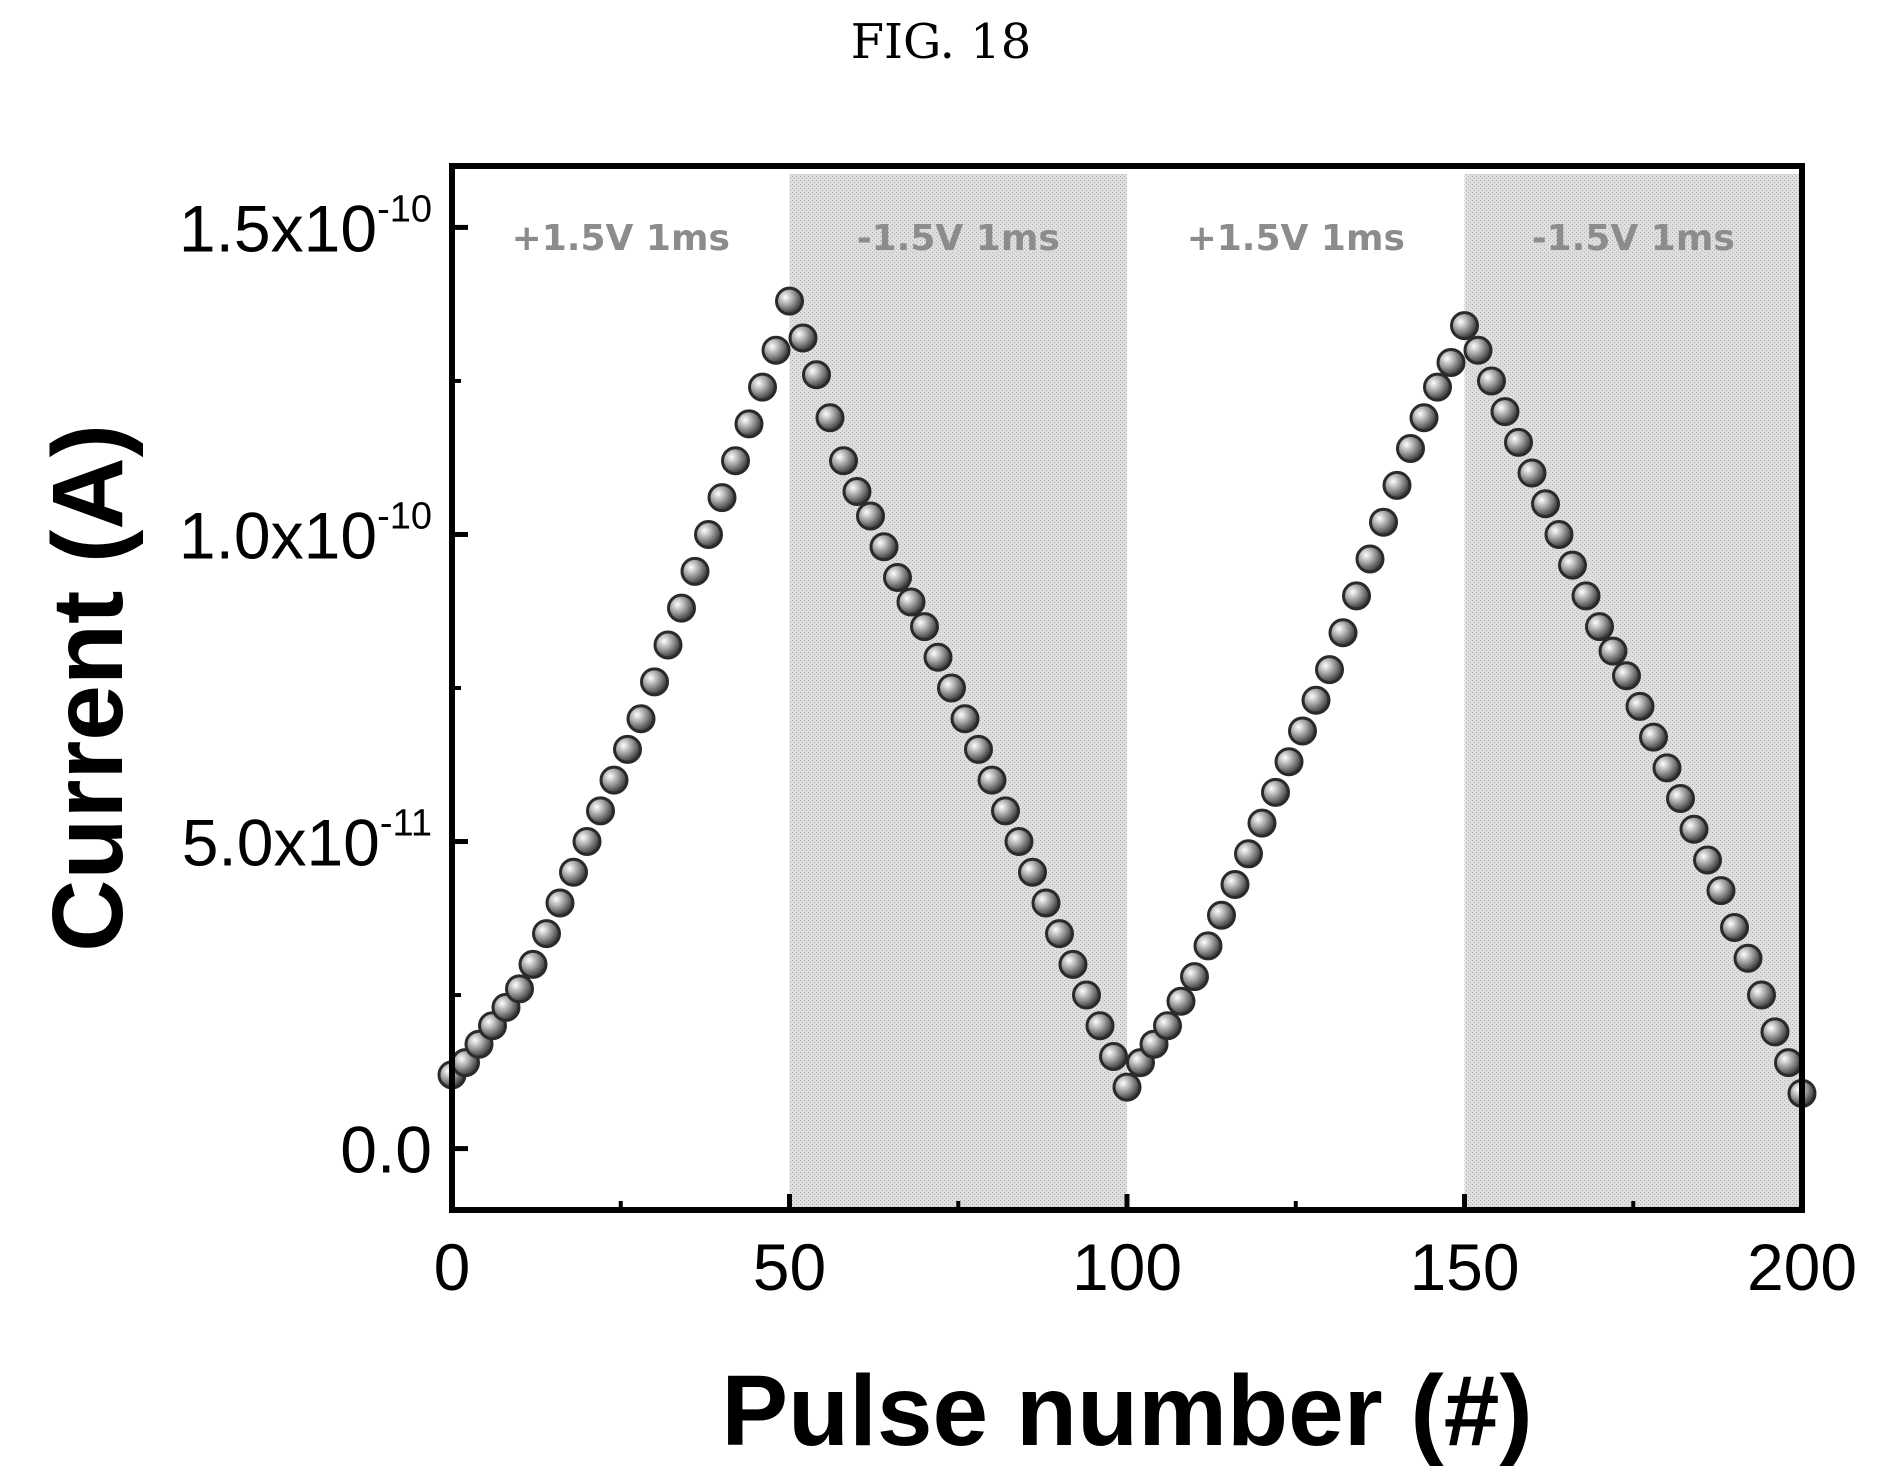 The height and width of the screenshot is (1481, 1882). I want to click on y-axis-title: Current (A), so click(88, 688).